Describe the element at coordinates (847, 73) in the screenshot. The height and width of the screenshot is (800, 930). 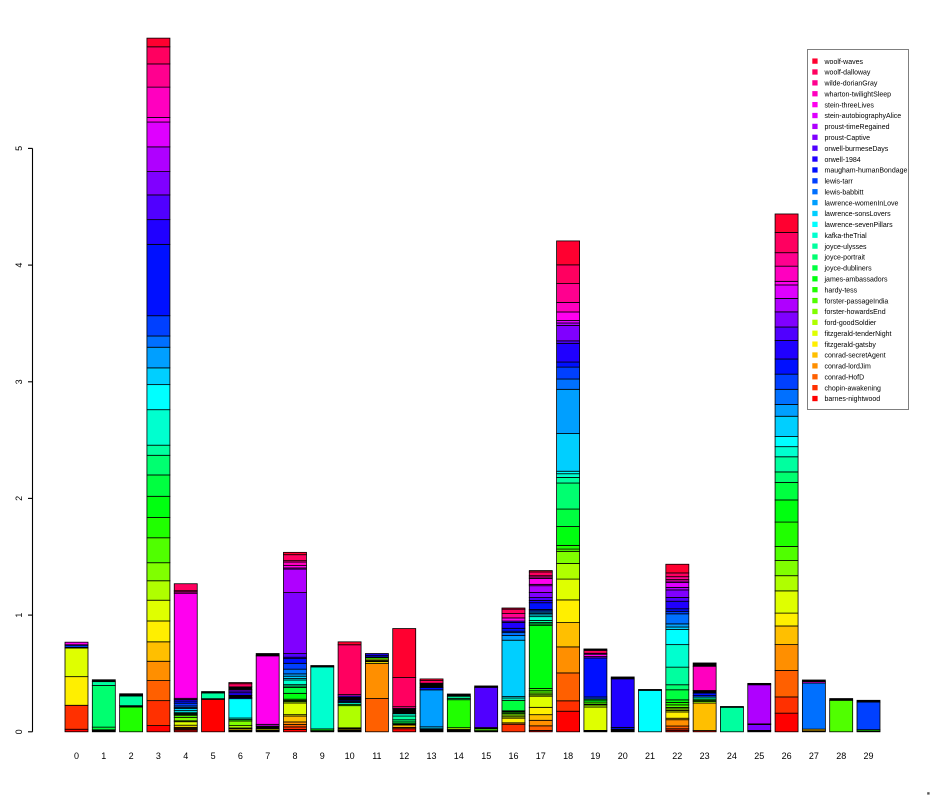
I see `svg-text: woolf-dalloway` at that location.